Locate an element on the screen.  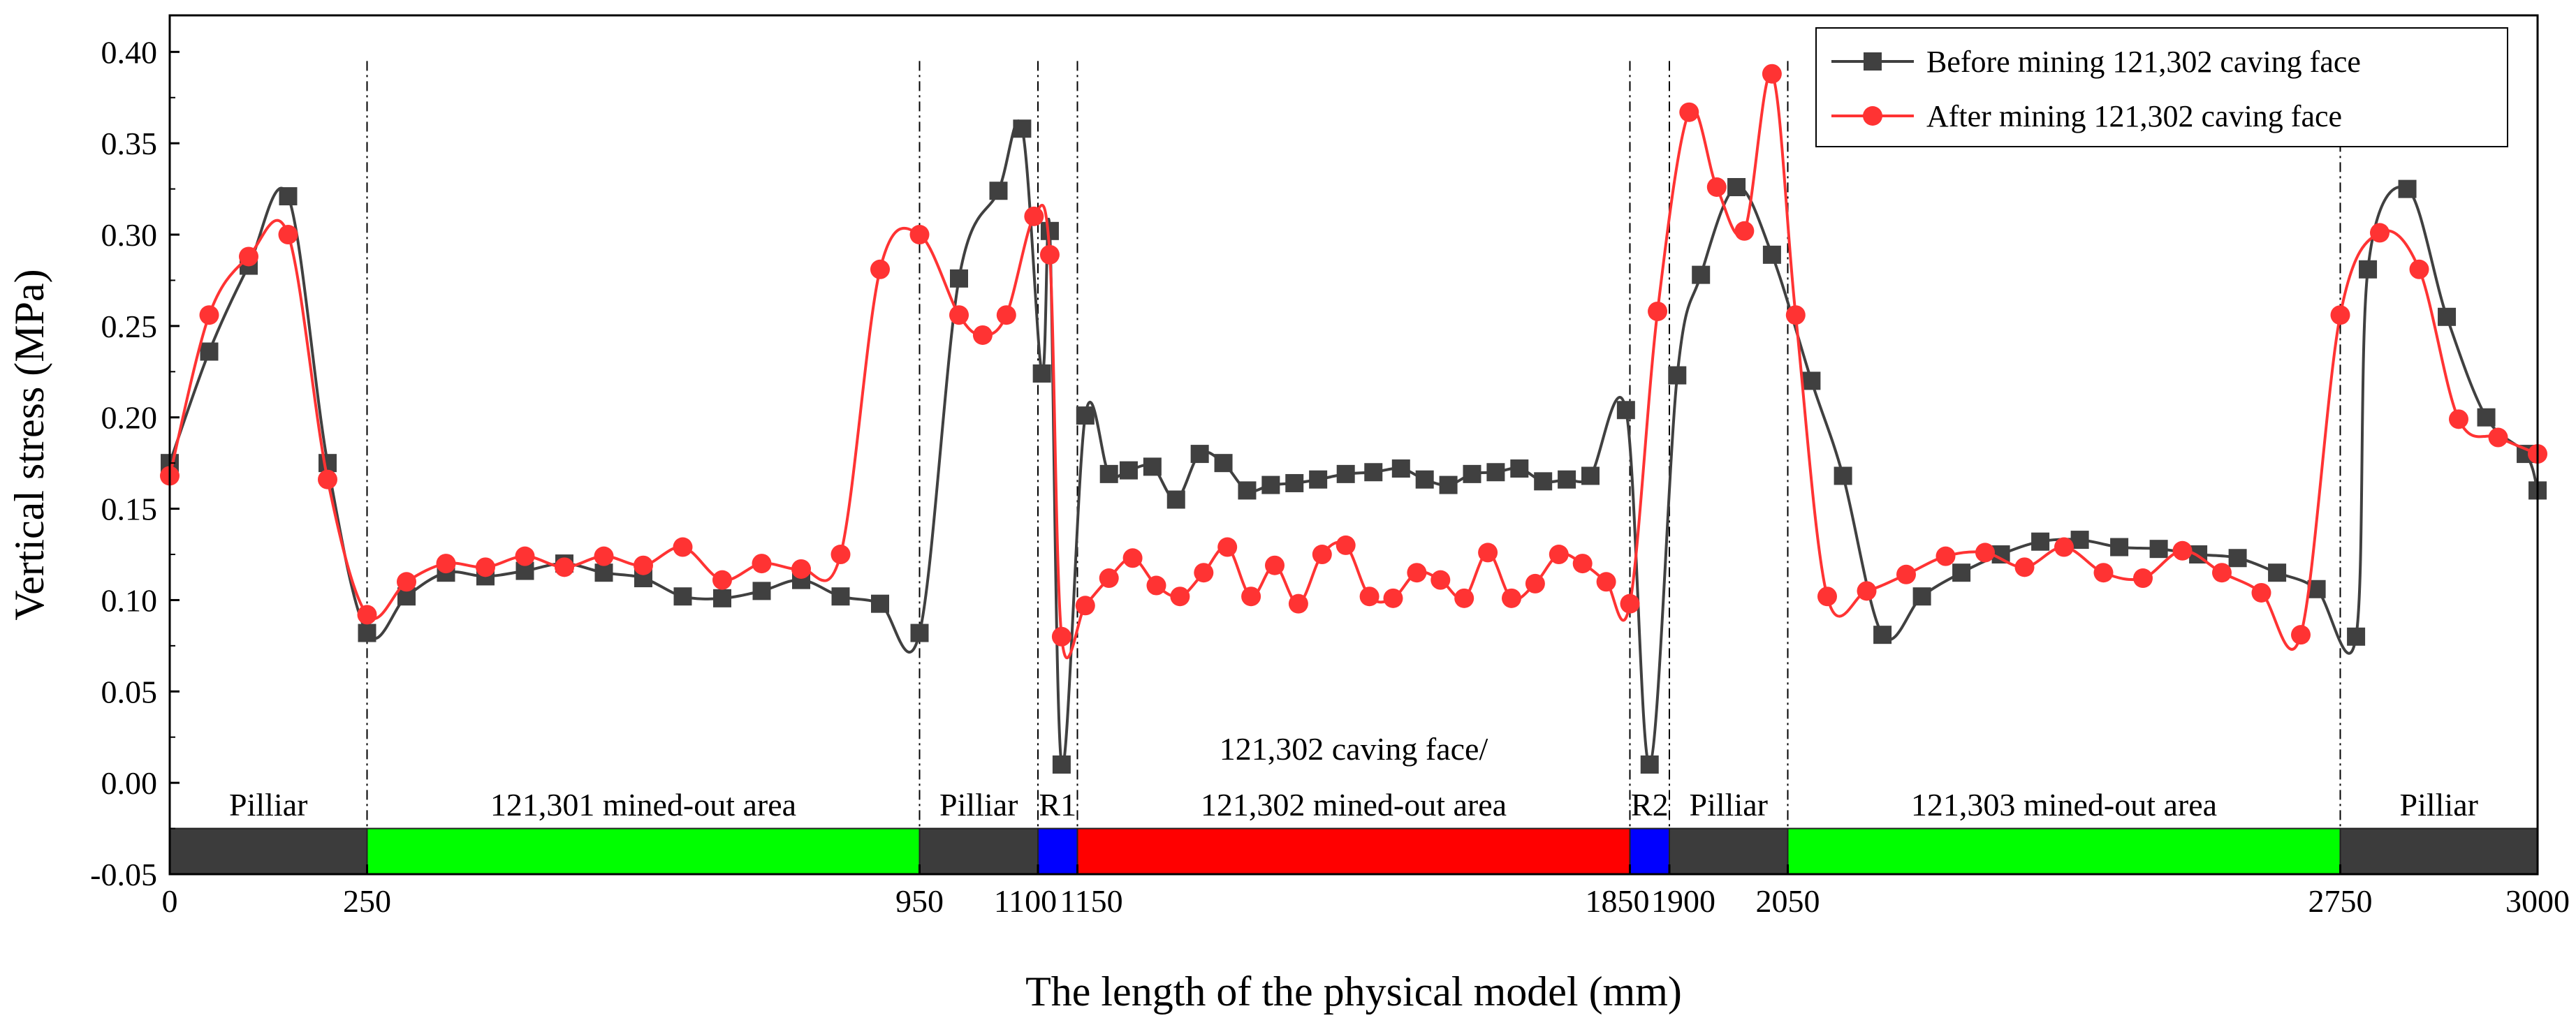
x-tick-label-3: 1100 is located at coordinates (1025, 901).